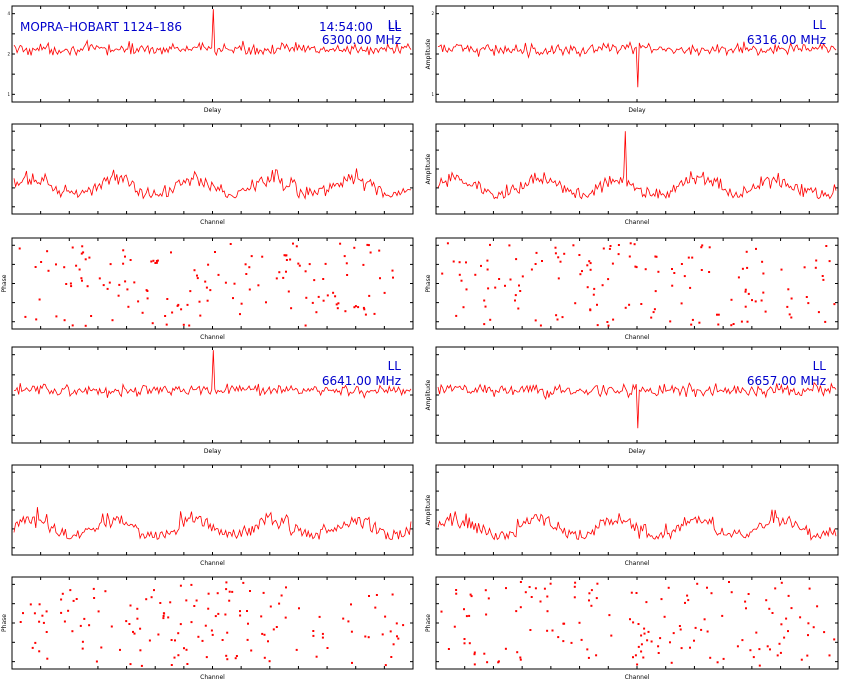 The height and width of the screenshot is (680, 850). What do you see at coordinates (637, 64) in the screenshot?
I see `delay-trace` at bounding box center [637, 64].